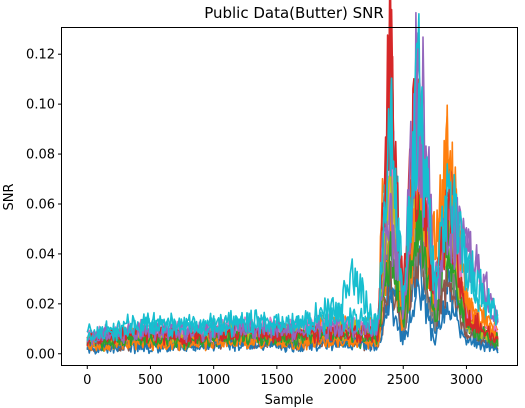 This screenshot has width=525, height=408. Describe the element at coordinates (40, 155) in the screenshot. I see `y-tick-label: 0.08` at that location.